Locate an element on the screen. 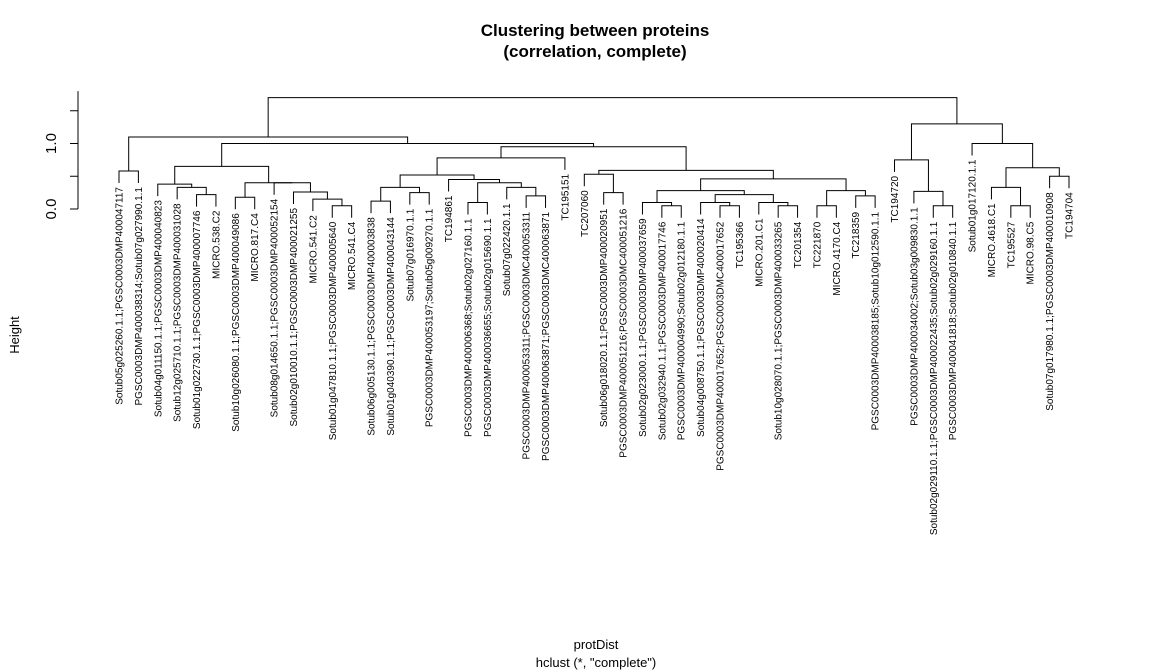 The height and width of the screenshot is (672, 1152). leaf-label: TC194704 is located at coordinates (1070, 215).